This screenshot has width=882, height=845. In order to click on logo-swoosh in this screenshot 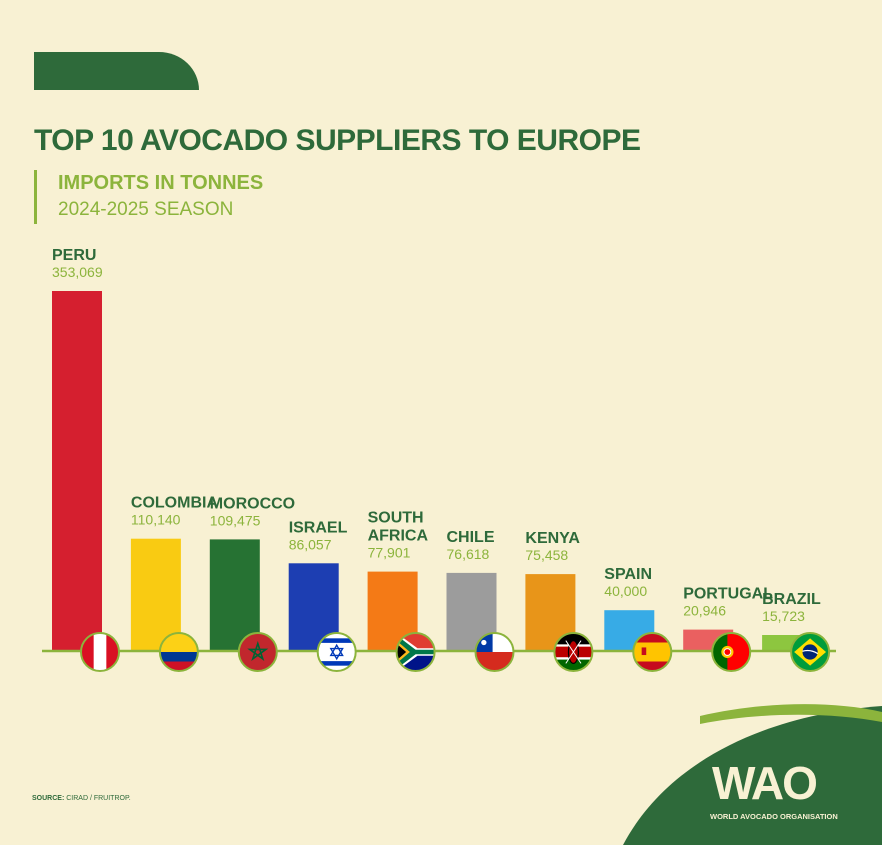, I will do `click(752, 775)`.